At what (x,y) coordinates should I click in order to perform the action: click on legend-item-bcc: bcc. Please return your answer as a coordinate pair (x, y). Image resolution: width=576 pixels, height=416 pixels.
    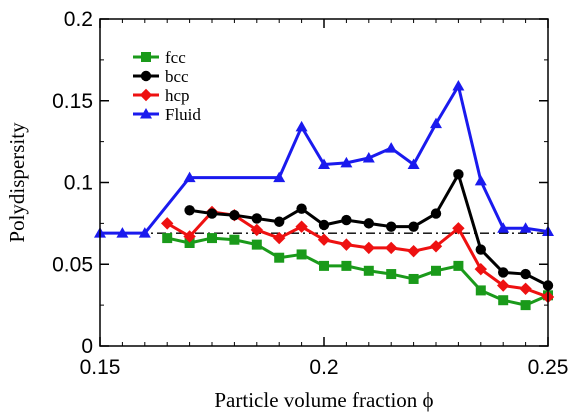
    Looking at the image, I should click on (161, 76).